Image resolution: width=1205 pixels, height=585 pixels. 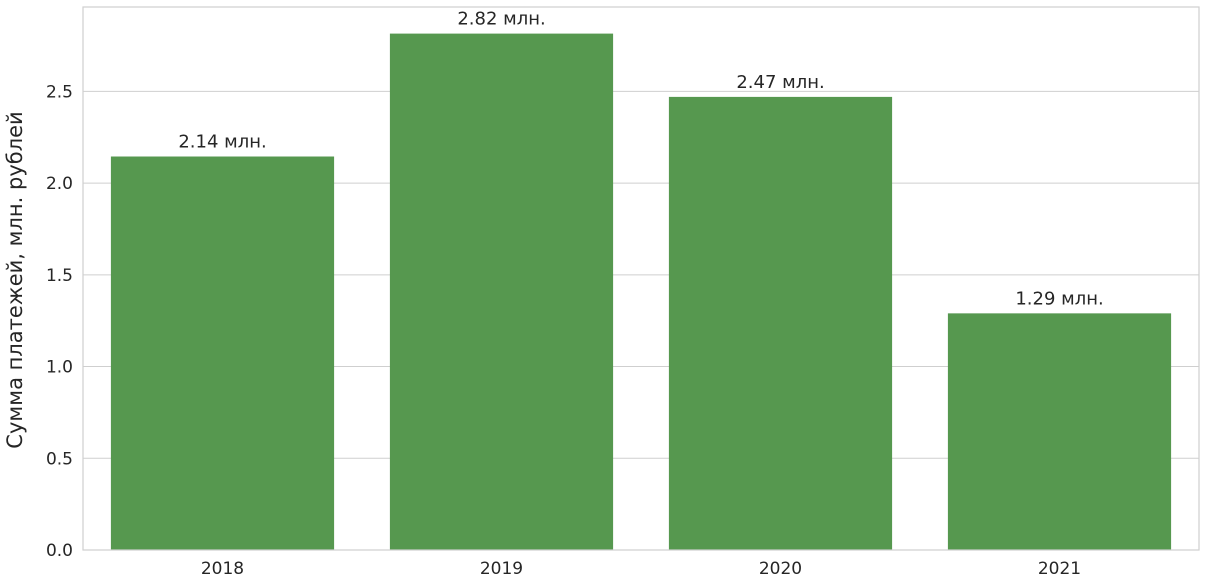 I want to click on y-tick-label: 2.5, so click(x=59, y=92).